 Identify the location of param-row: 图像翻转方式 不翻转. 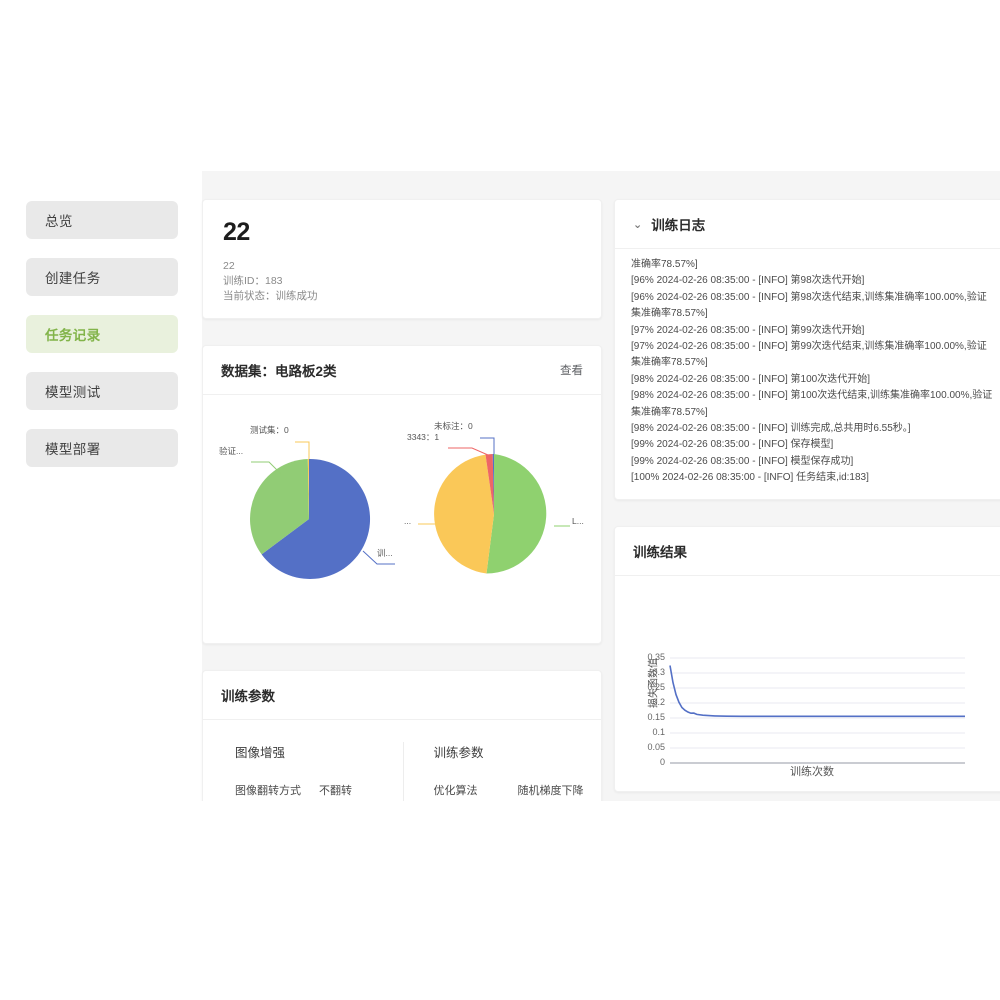
(319, 791).